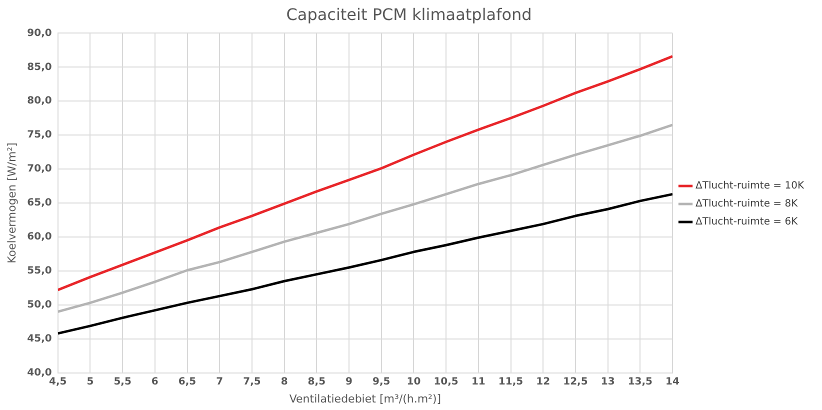  What do you see at coordinates (349, 382) in the screenshot?
I see `x-tick-label: 9` at bounding box center [349, 382].